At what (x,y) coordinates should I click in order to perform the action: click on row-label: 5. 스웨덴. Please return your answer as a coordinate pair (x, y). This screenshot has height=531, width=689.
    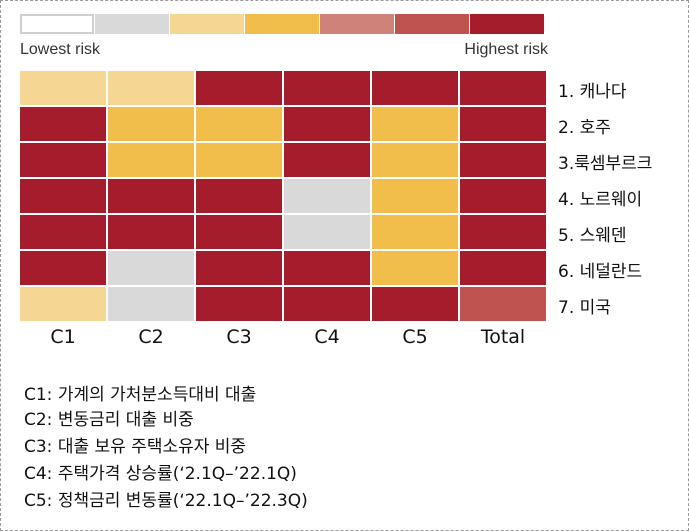
    Looking at the image, I should click on (592, 236).